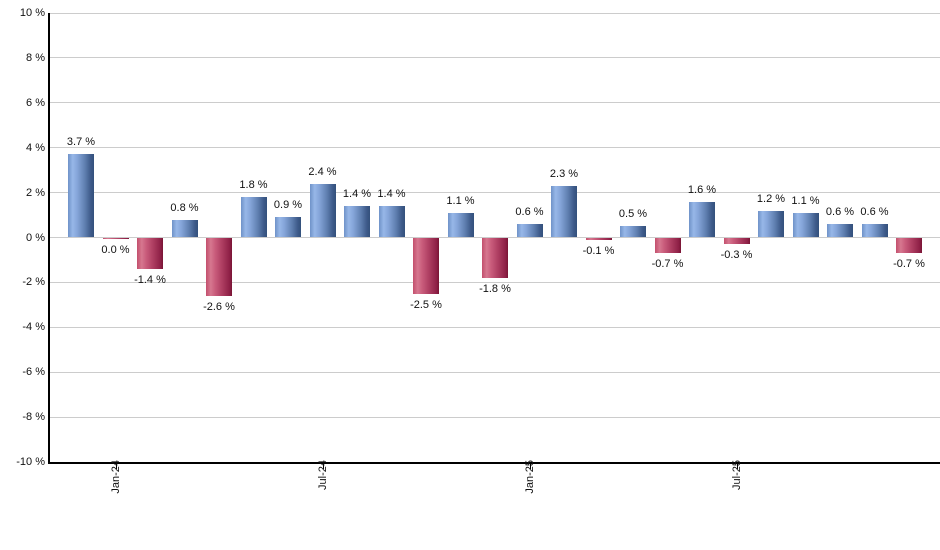  What do you see at coordinates (494, 417) in the screenshot?
I see `gridline--8pct` at bounding box center [494, 417].